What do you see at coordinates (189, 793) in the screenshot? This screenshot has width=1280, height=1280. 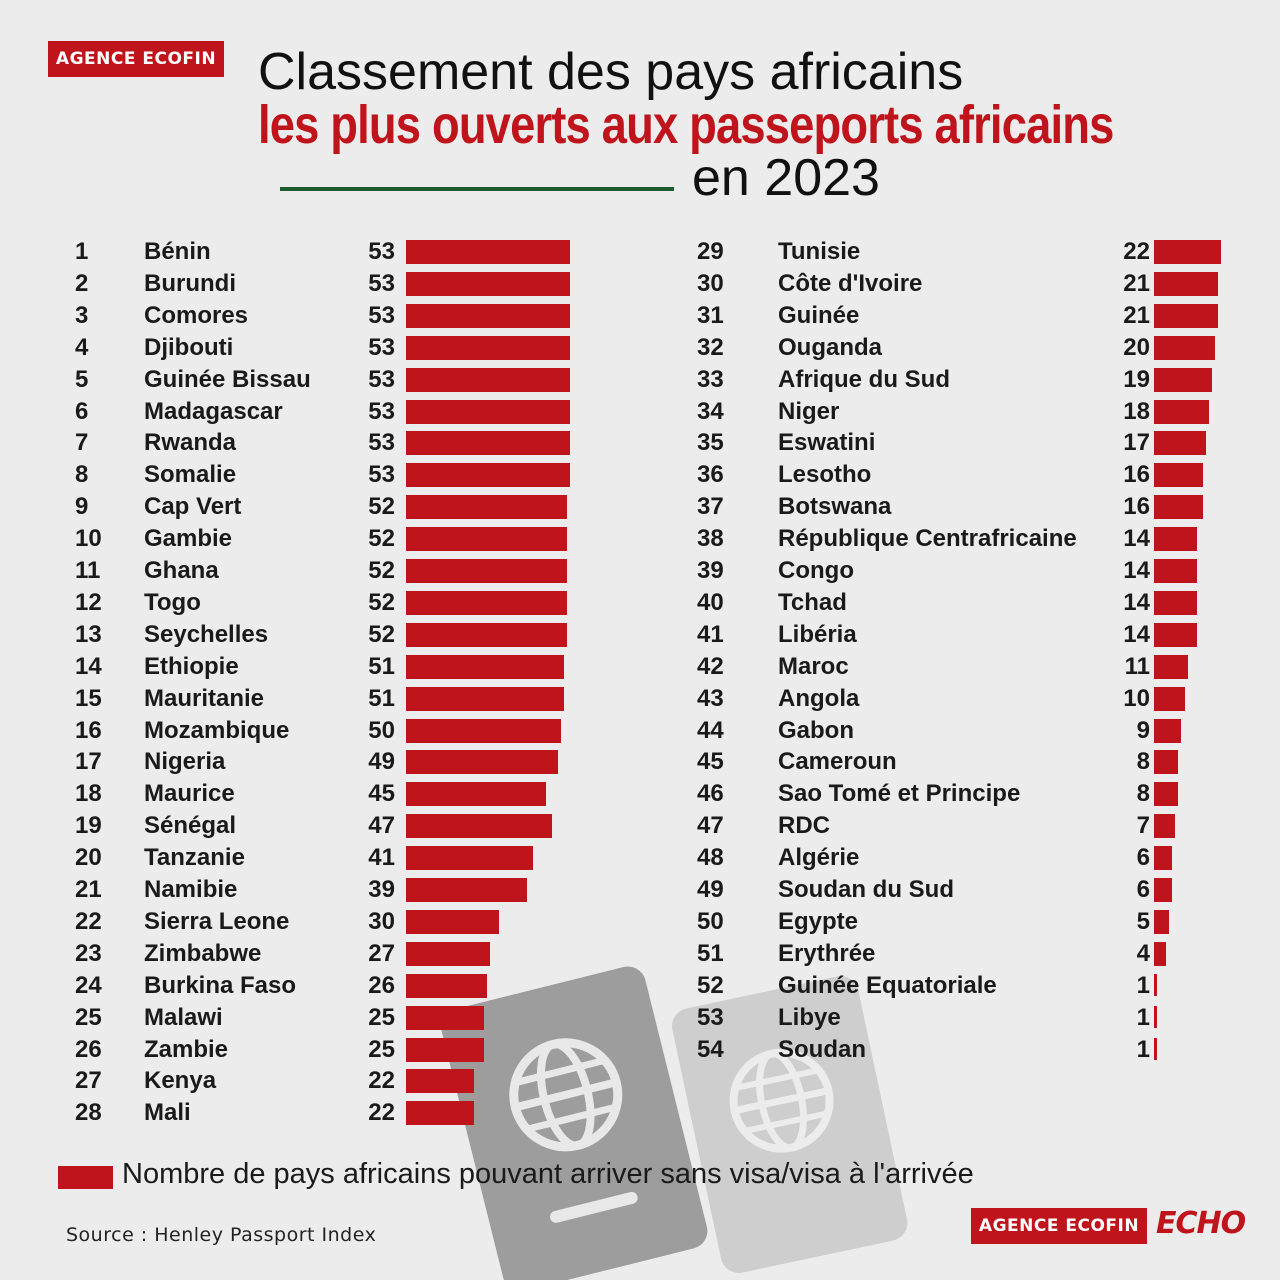 I see `country-label: Maurice` at bounding box center [189, 793].